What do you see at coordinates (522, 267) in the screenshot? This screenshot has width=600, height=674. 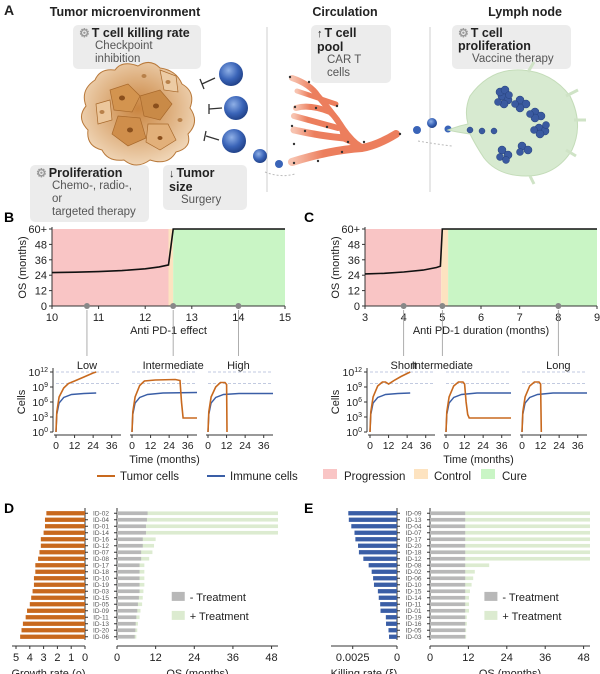 I see `region-cure` at bounding box center [522, 267].